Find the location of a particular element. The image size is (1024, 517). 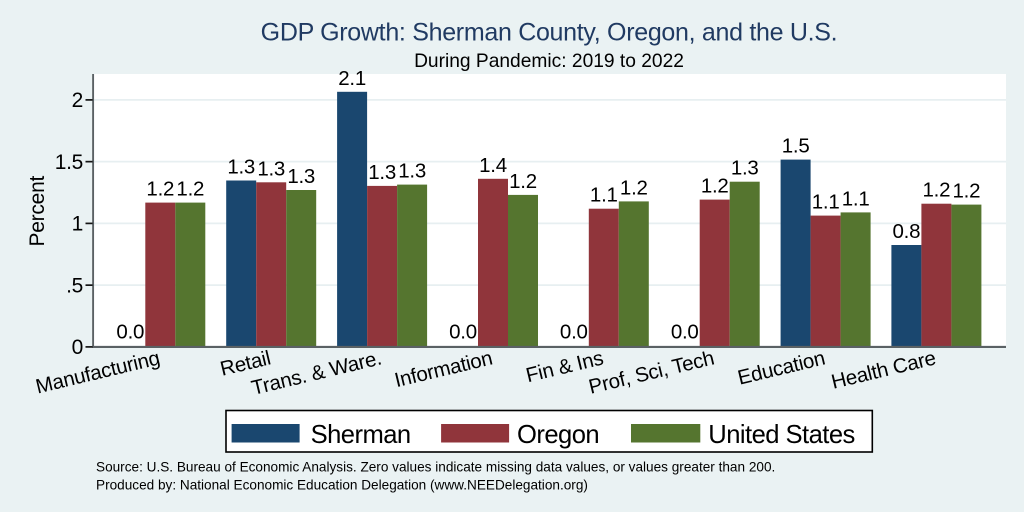

svg-text: Oregon is located at coordinates (558, 435).